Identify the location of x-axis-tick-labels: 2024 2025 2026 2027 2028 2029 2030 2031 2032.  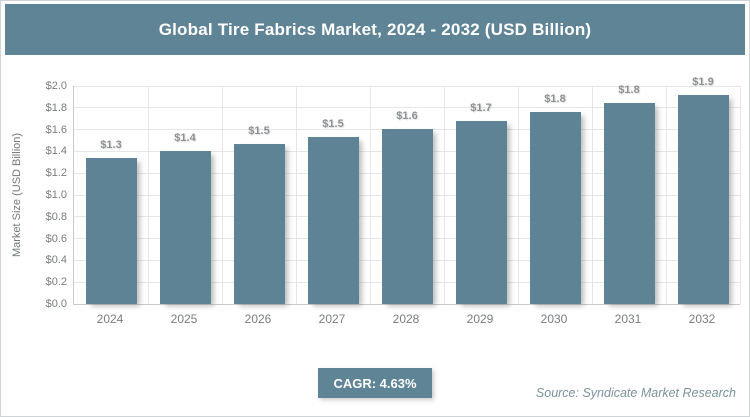
(406, 321).